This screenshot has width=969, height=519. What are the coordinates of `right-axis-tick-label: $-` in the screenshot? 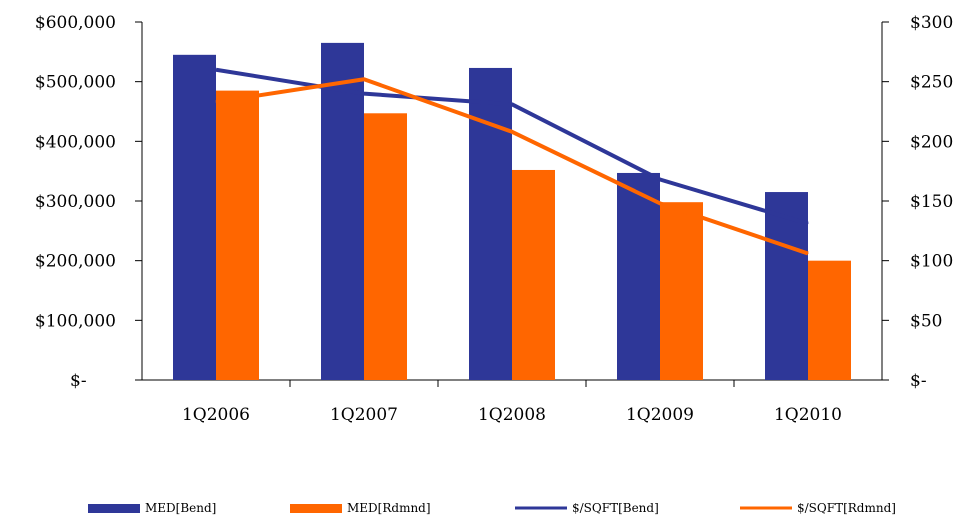 It's located at (918, 381).